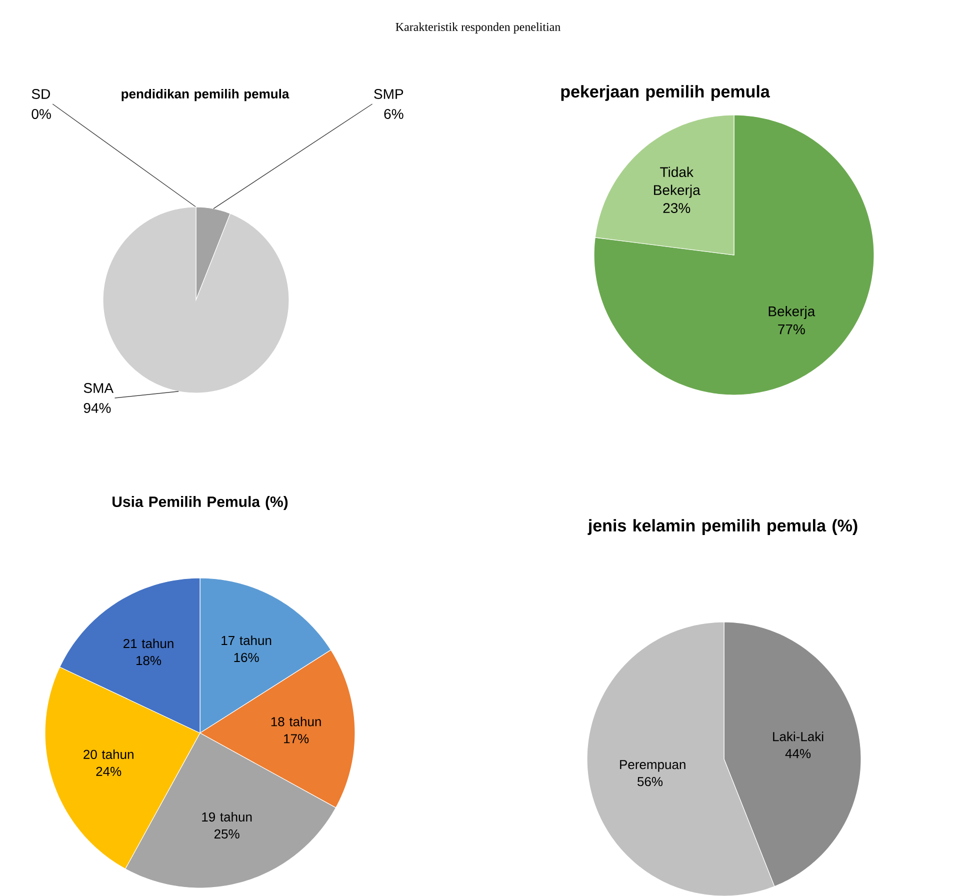 This screenshot has width=956, height=896. I want to click on data-label: 25%, so click(227, 833).